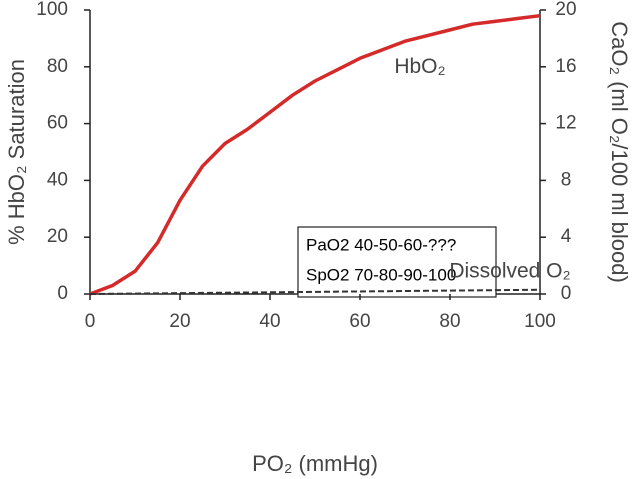 The height and width of the screenshot is (479, 638). What do you see at coordinates (381, 244) in the screenshot?
I see `annotation: PaO2 40-50-60-???` at bounding box center [381, 244].